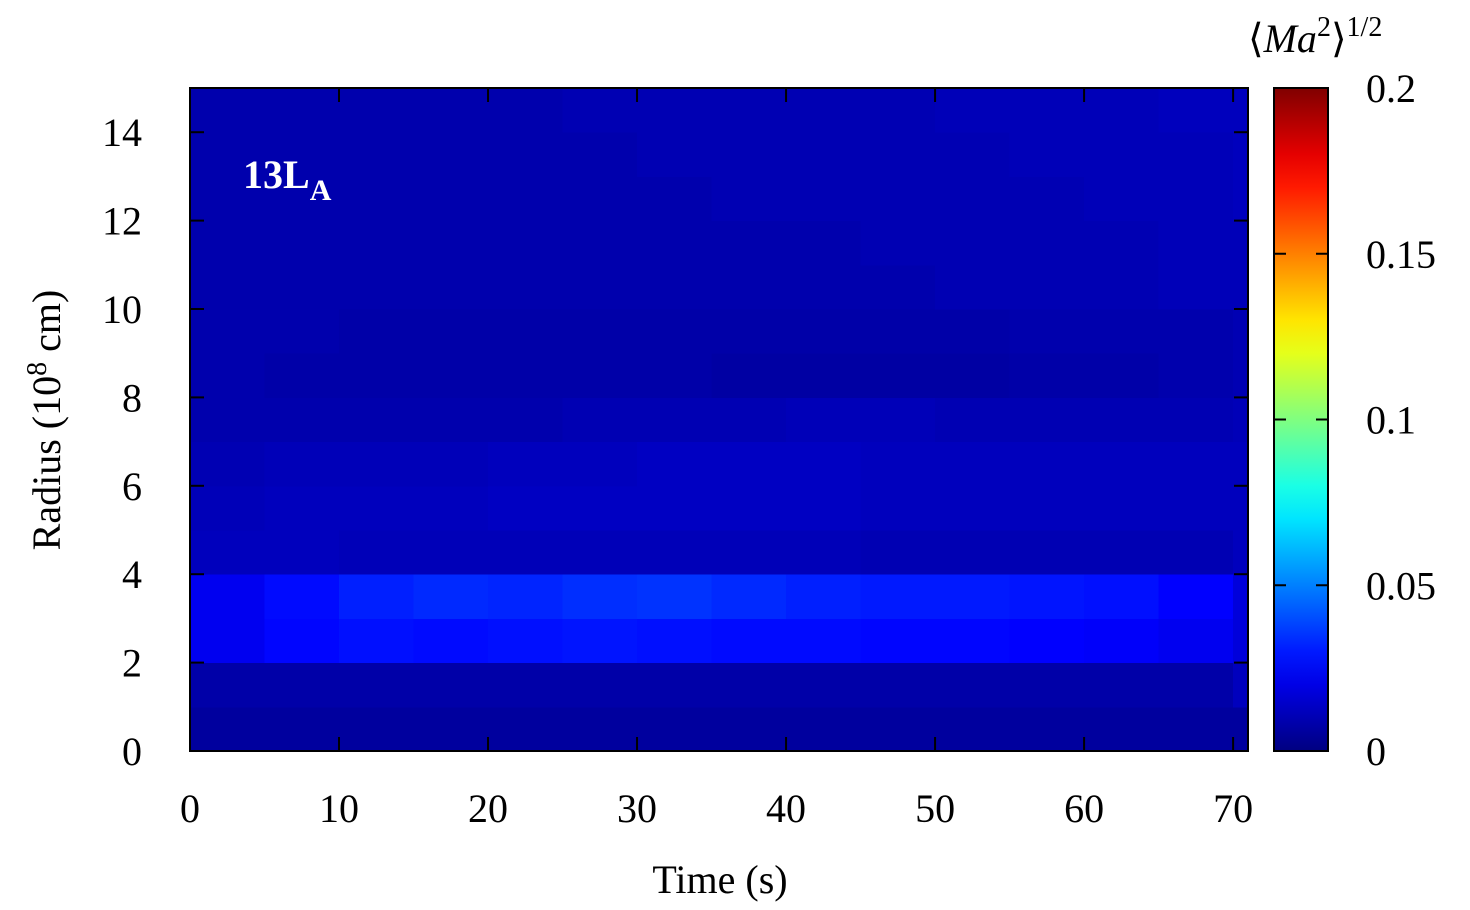 This screenshot has width=1470, height=910. What do you see at coordinates (276, 174) in the screenshot?
I see `annotation-part: 13L` at bounding box center [276, 174].